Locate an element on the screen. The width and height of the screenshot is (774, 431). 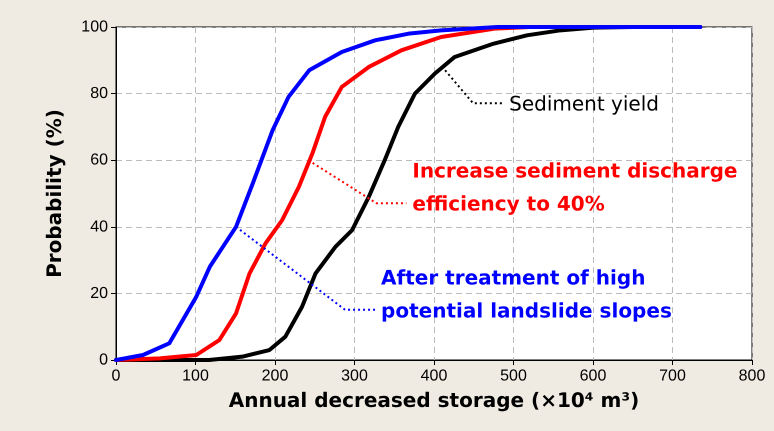
x-tick-label: 500 is located at coordinates (513, 376).